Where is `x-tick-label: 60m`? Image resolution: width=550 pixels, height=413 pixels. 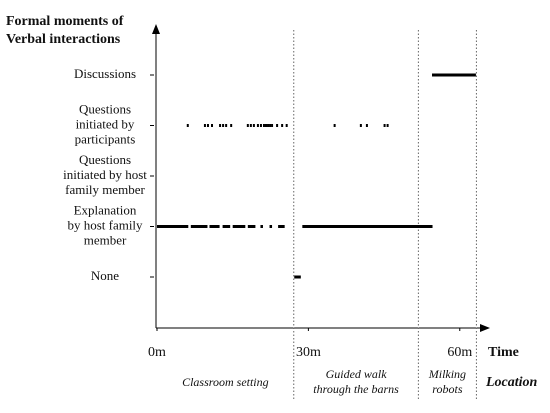
x-tick-label: 60m is located at coordinates (459, 352).